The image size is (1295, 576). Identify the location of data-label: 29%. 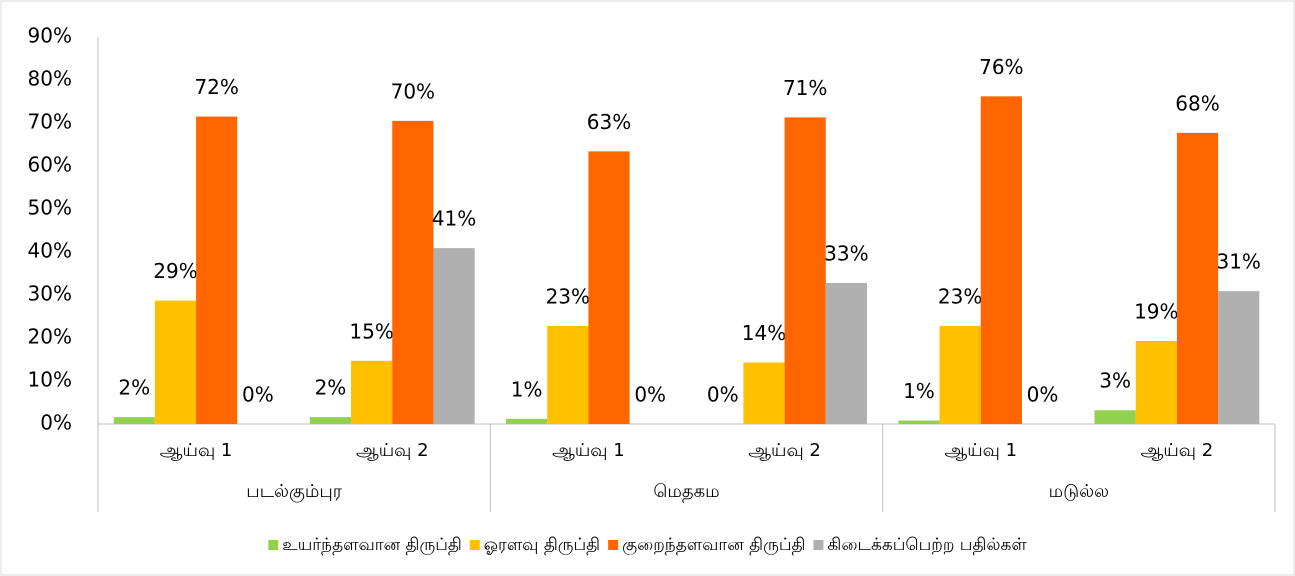
(175, 271).